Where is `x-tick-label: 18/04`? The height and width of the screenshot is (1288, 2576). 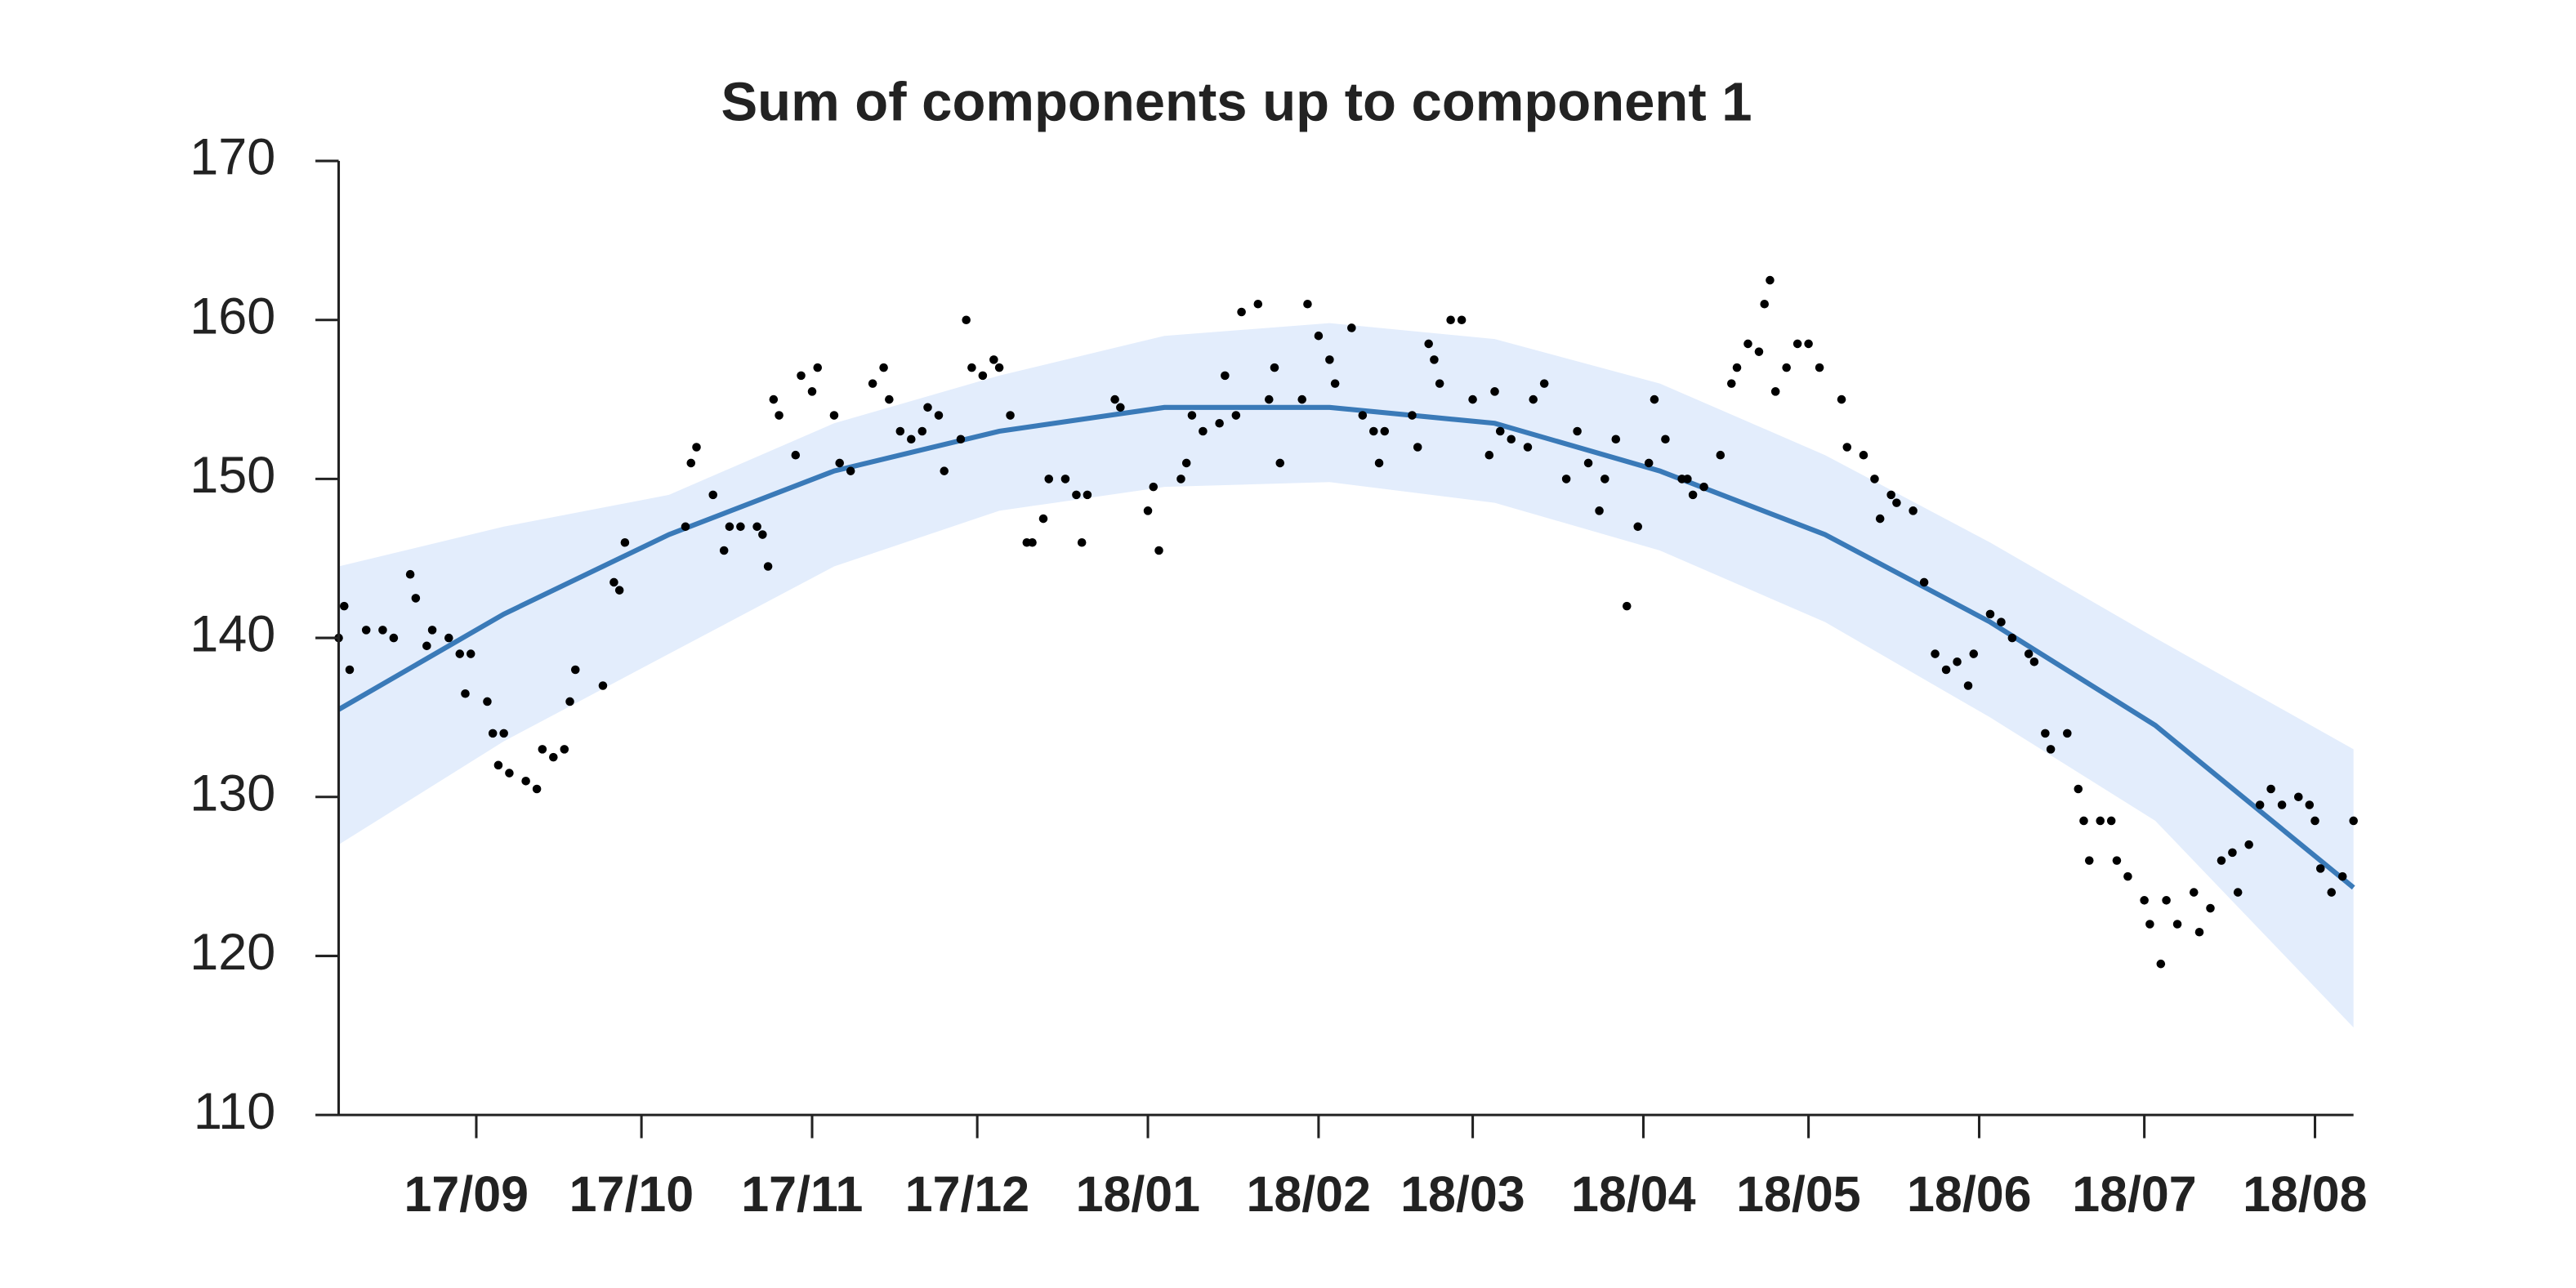 x-tick-label: 18/04 is located at coordinates (1634, 1194).